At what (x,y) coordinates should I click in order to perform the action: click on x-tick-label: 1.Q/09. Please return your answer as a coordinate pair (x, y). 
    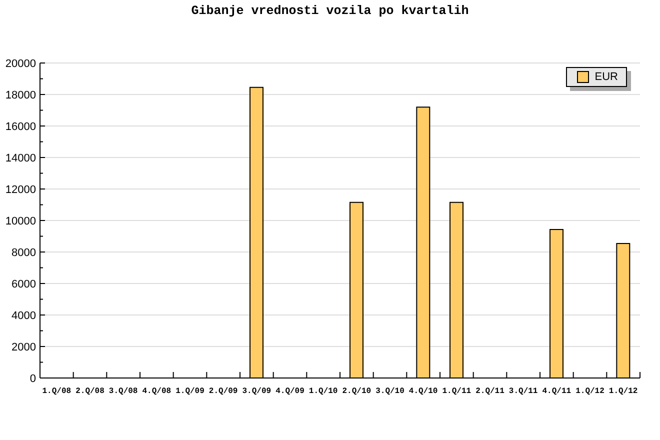
    Looking at the image, I should click on (190, 391).